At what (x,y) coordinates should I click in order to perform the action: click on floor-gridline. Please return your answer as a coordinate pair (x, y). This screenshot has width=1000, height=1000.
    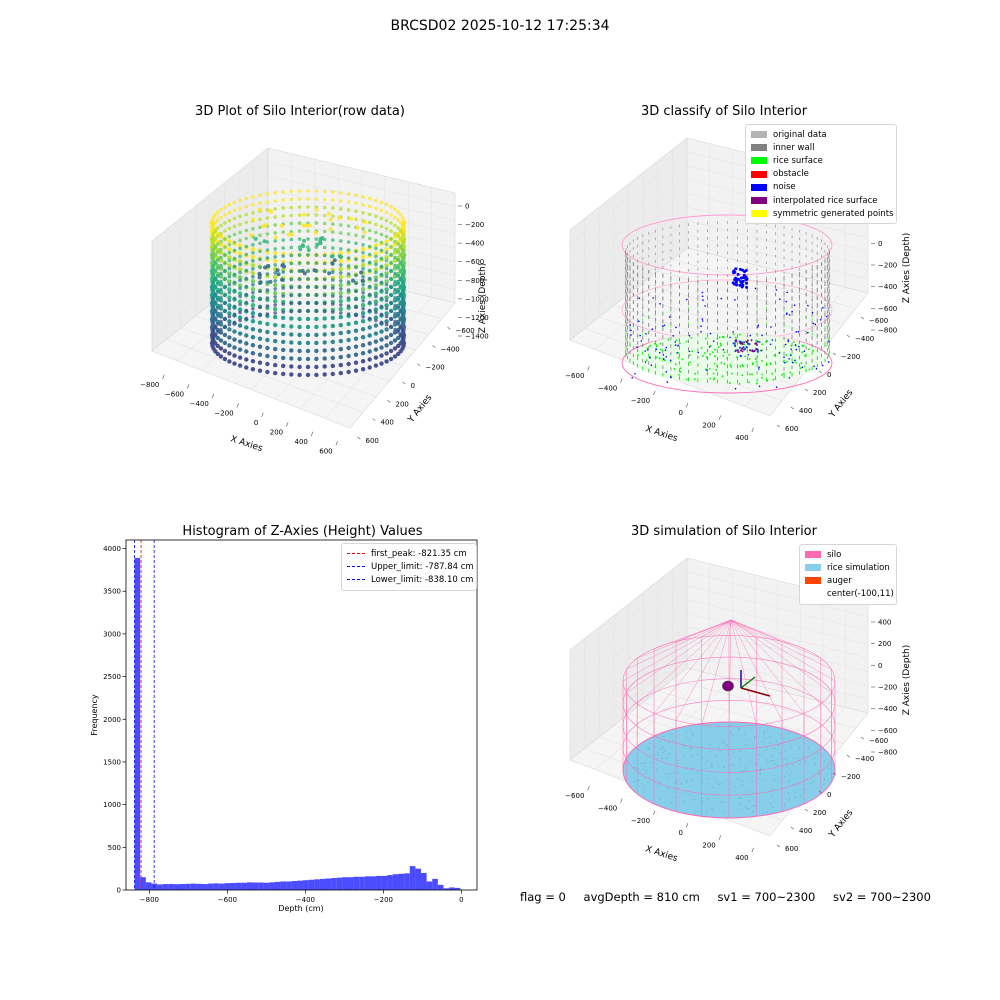
    Looking at the image, I should click on (764, 704).